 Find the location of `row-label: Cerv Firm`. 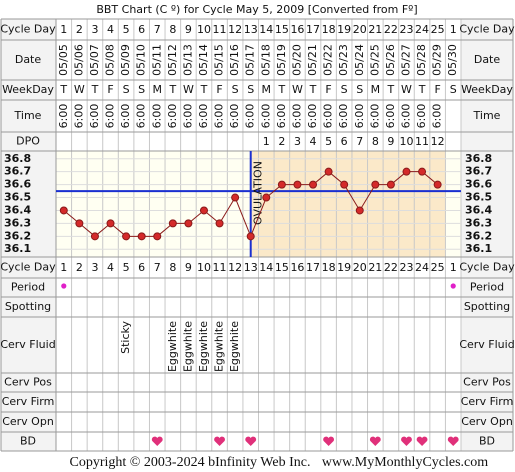

row-label: Cerv Firm is located at coordinates (487, 401).